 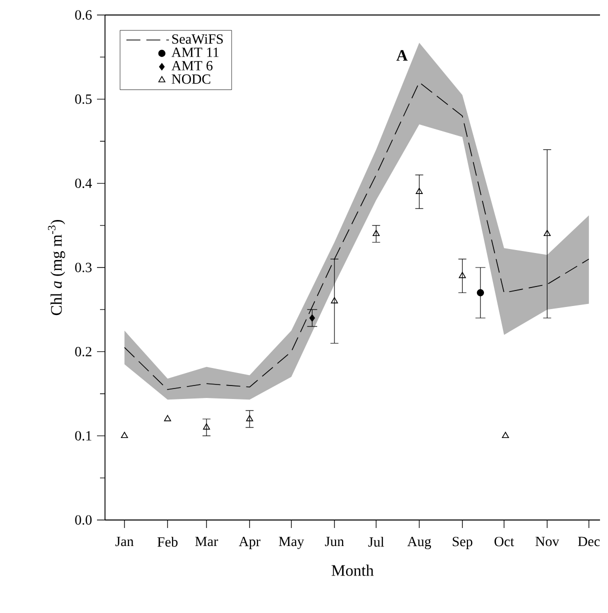 What do you see at coordinates (402, 55) in the screenshot?
I see `annotation: A` at bounding box center [402, 55].